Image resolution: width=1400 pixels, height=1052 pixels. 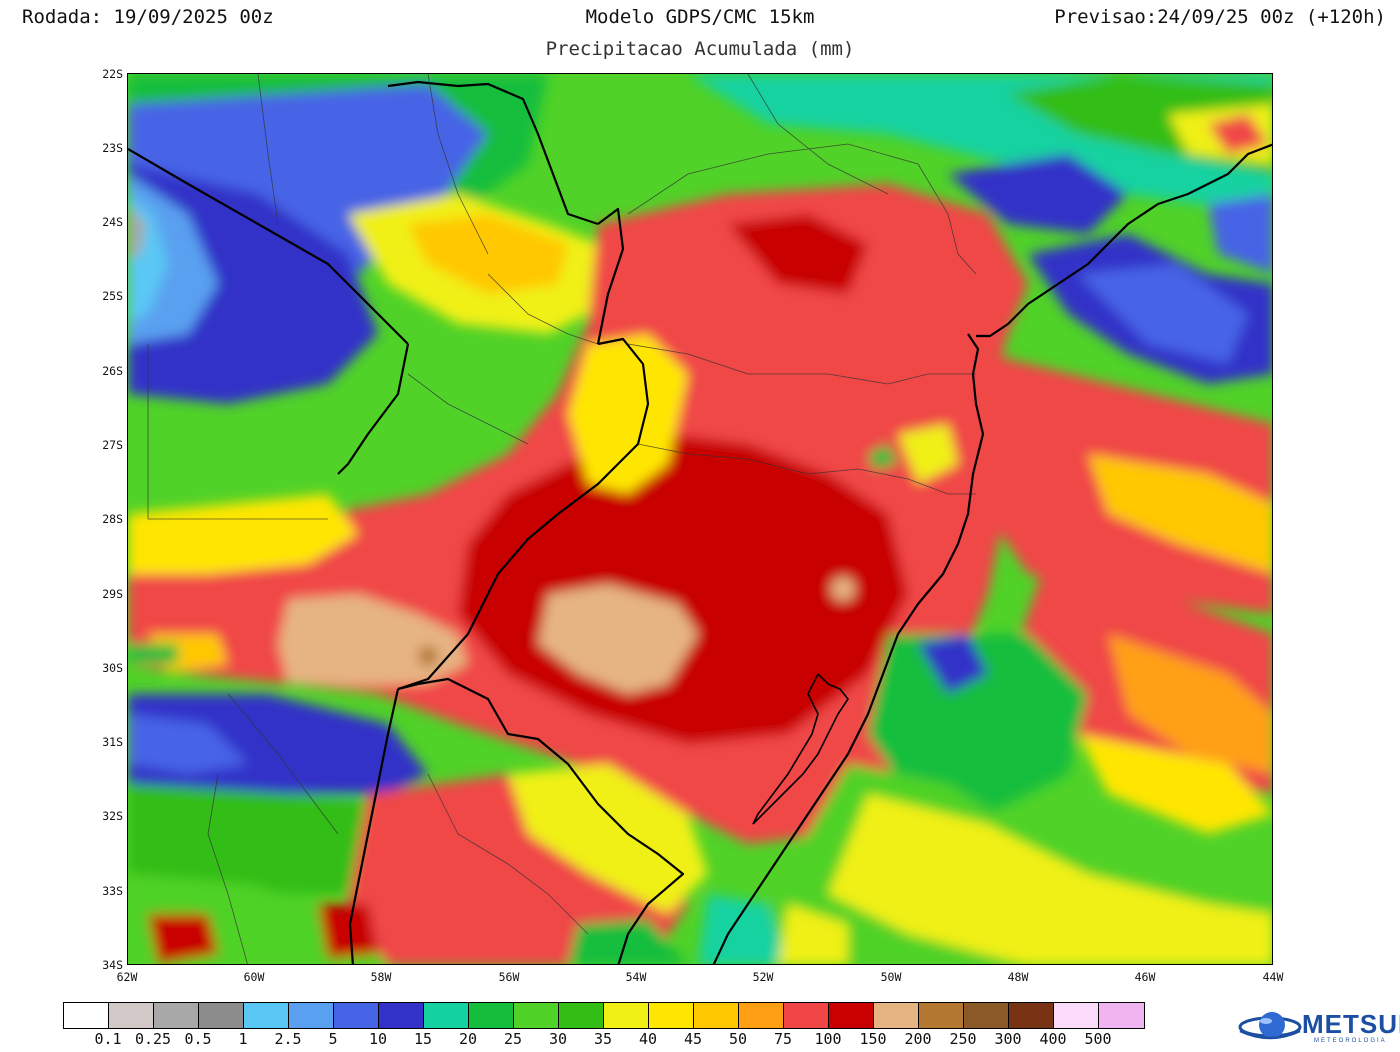 What do you see at coordinates (112, 816) in the screenshot?
I see `lat-label-32s: 32S` at bounding box center [112, 816].